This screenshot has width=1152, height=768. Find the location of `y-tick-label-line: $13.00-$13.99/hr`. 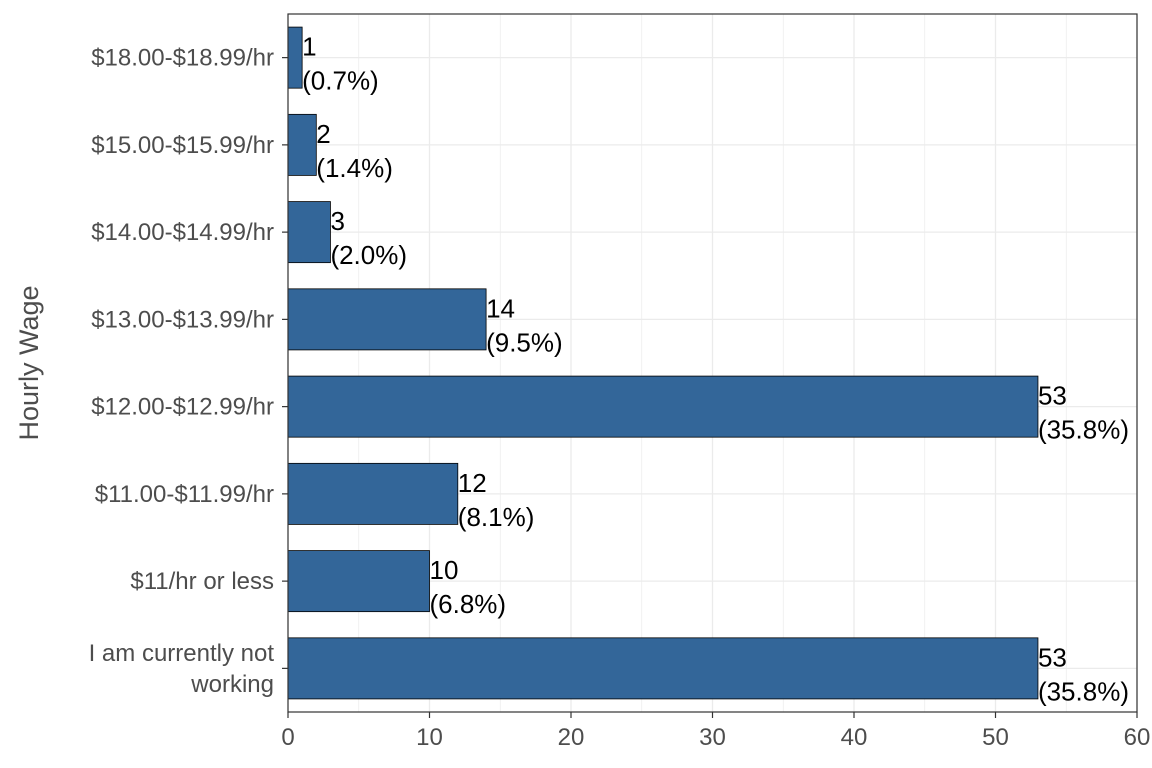

y-tick-label-line: $13.00-$13.99/hr is located at coordinates (182, 319).